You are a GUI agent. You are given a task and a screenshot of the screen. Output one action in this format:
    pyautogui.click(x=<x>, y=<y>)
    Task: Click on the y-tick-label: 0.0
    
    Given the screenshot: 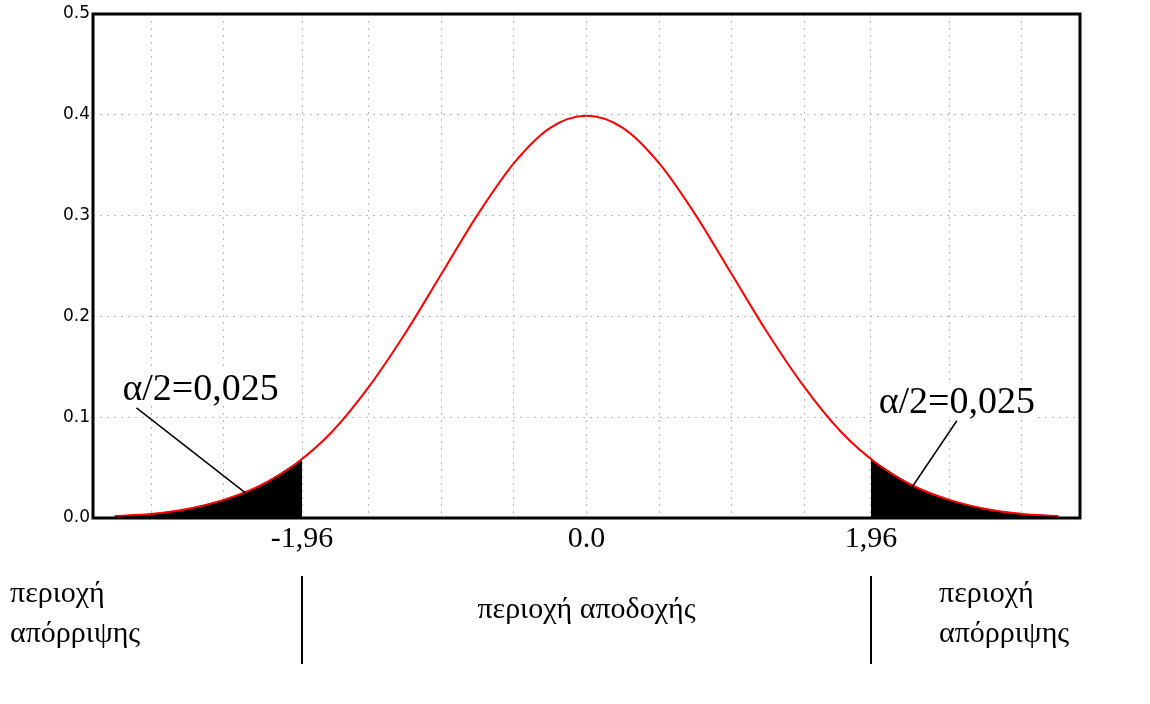 What is the action you would take?
    pyautogui.click(x=76, y=516)
    